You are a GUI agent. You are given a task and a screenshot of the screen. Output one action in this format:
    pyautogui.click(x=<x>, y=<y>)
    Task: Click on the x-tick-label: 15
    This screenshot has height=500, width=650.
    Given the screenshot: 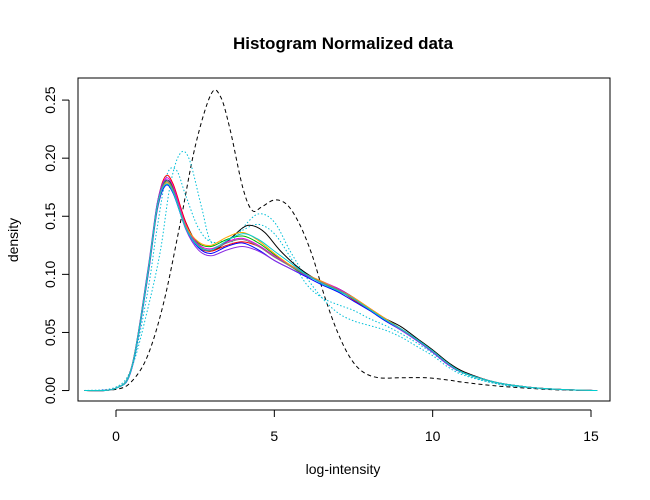 What is the action you would take?
    pyautogui.click(x=591, y=436)
    